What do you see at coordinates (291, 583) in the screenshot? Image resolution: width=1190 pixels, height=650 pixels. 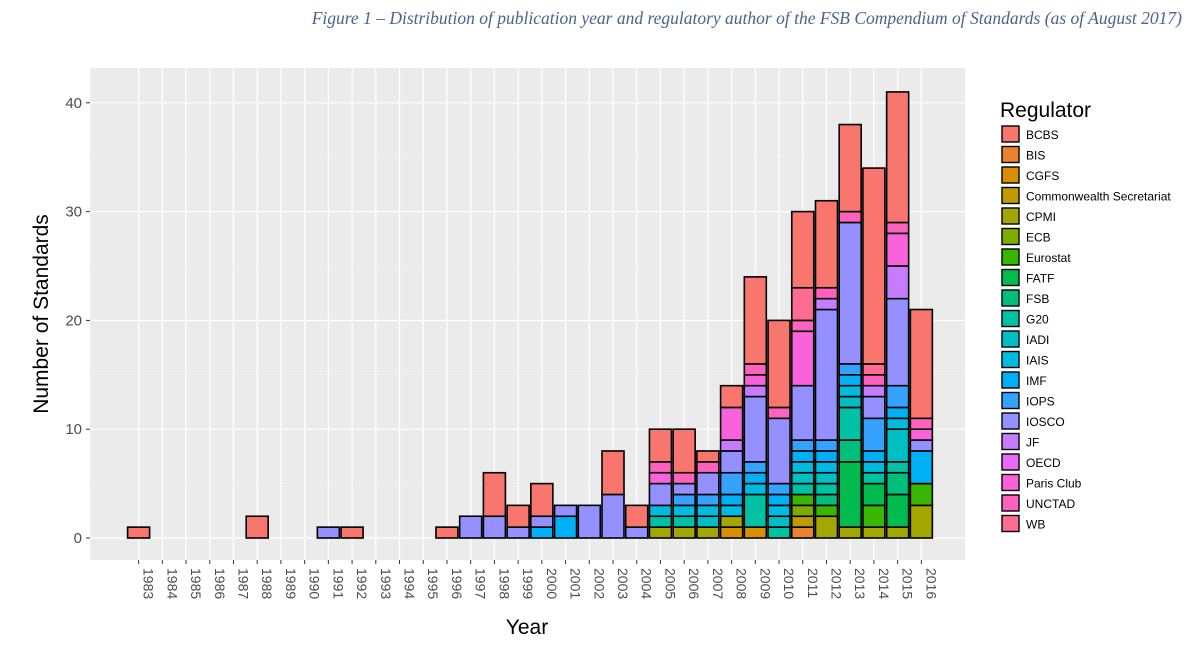 I see `x-tick-label: 1989` at bounding box center [291, 583].